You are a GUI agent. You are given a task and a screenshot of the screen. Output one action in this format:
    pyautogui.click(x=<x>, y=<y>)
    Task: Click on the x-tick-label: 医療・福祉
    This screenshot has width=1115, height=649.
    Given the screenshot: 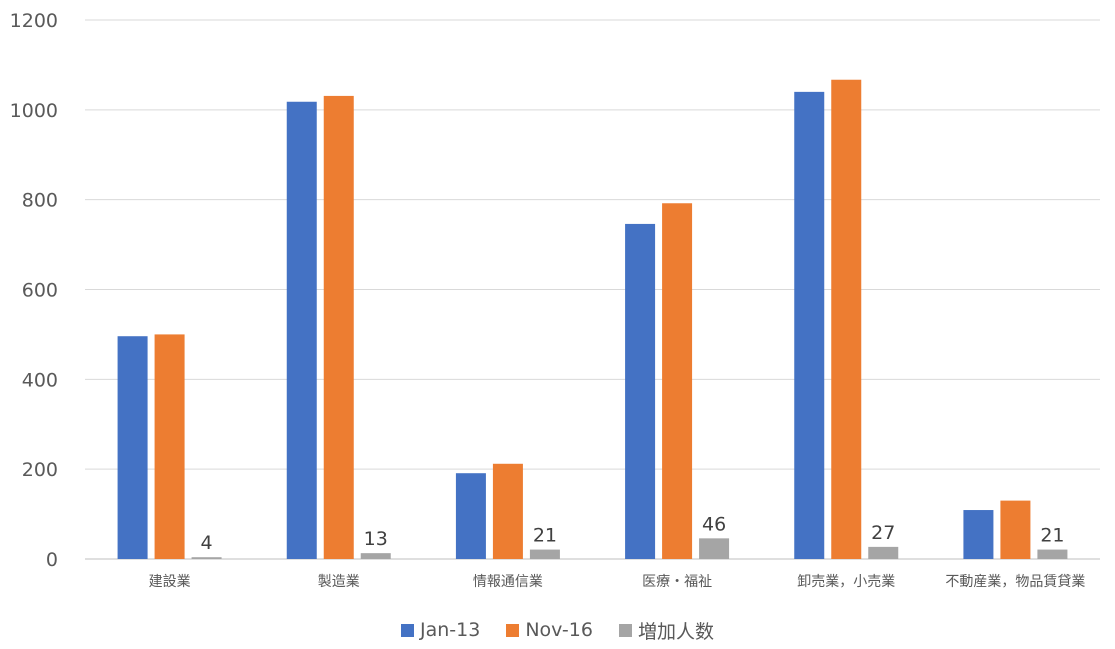 What is the action you would take?
    pyautogui.click(x=677, y=581)
    